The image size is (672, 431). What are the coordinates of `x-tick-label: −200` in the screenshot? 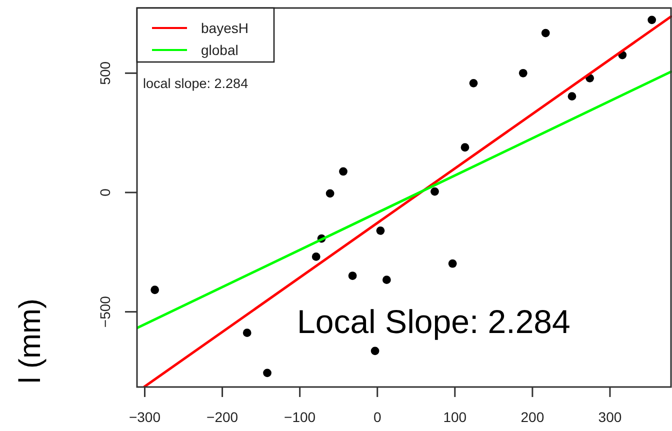 It's located at (222, 417).